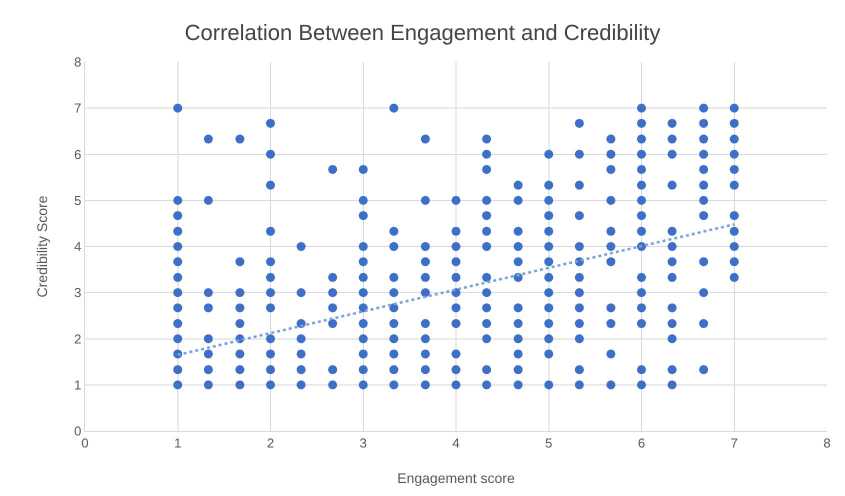 The height and width of the screenshot is (496, 845). I want to click on x-tick-label: 2, so click(270, 443).